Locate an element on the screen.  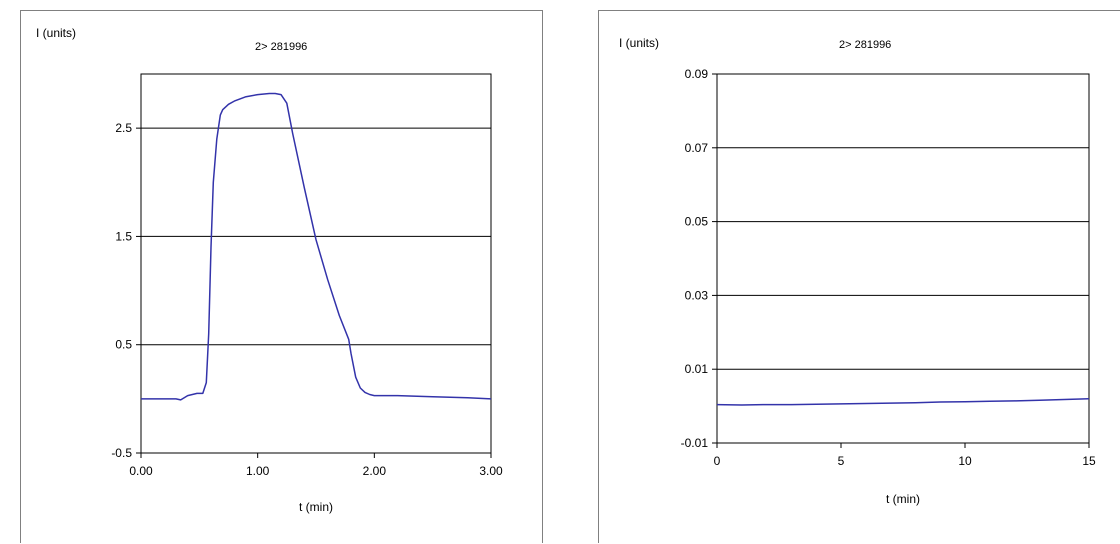
y-tick-label: -0.5 is located at coordinates (121, 453).